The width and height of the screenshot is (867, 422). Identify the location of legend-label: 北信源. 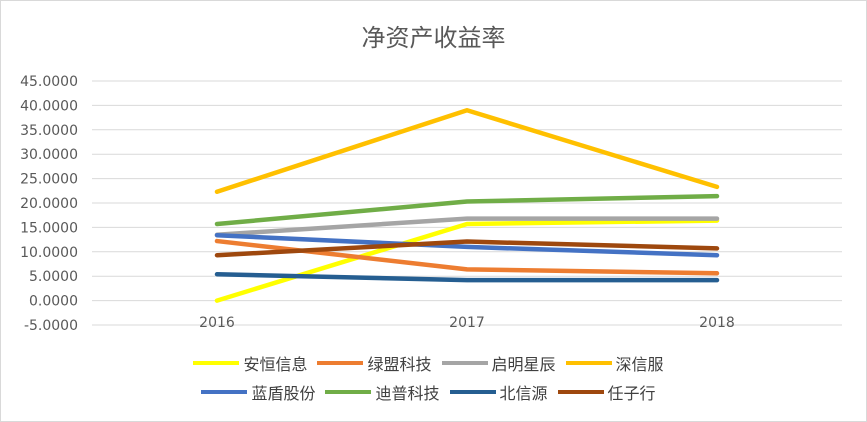
(523, 393).